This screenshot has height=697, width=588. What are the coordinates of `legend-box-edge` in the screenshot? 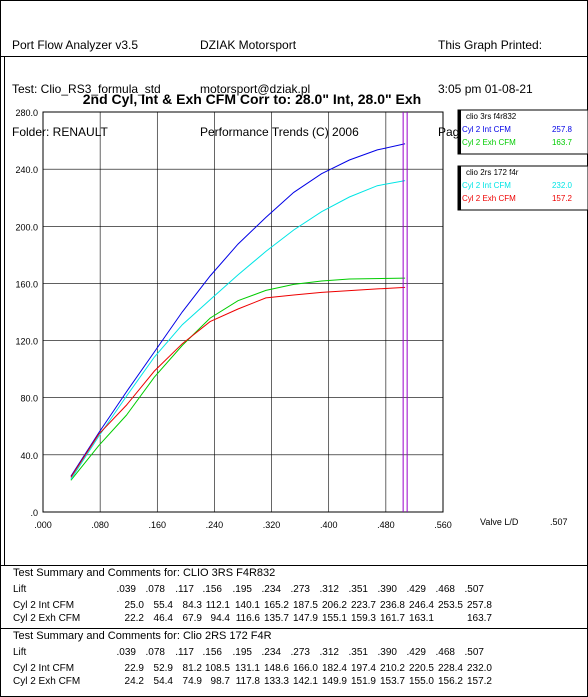 It's located at (459, 132).